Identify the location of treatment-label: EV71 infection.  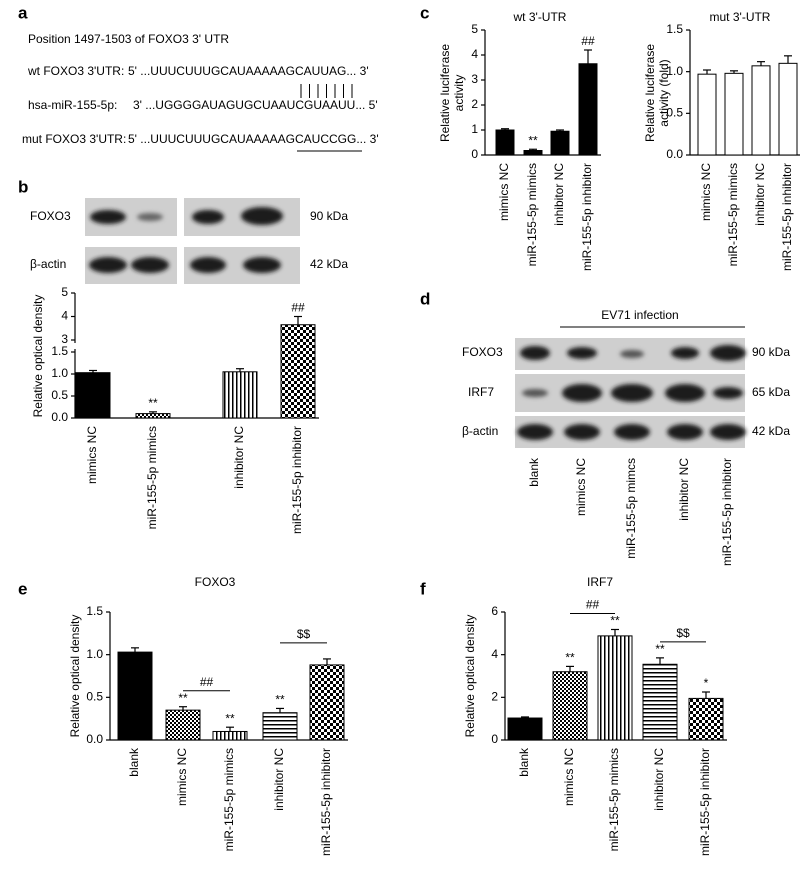
(639, 315).